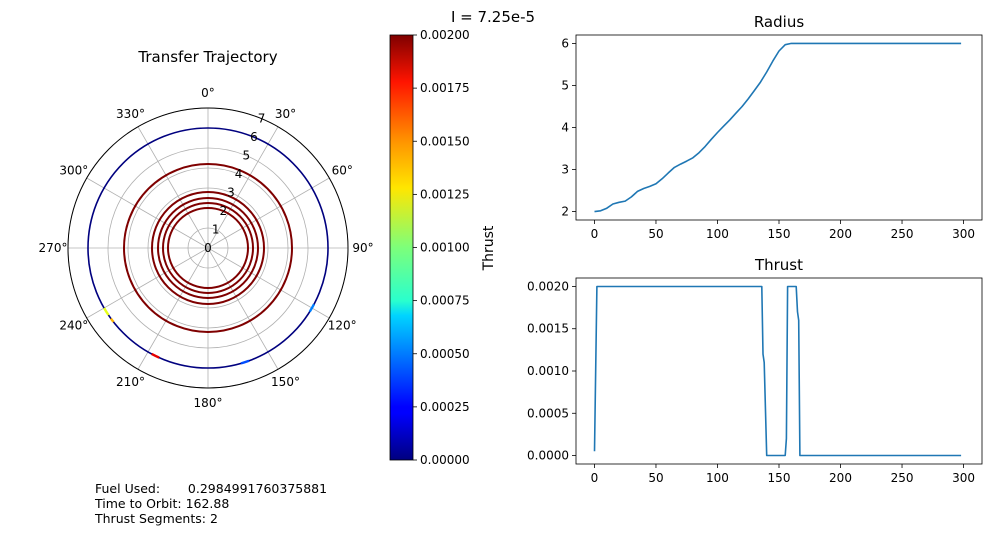 The height and width of the screenshot is (538, 989). I want to click on colorbar-tick-label: 0.00025, so click(445, 407).